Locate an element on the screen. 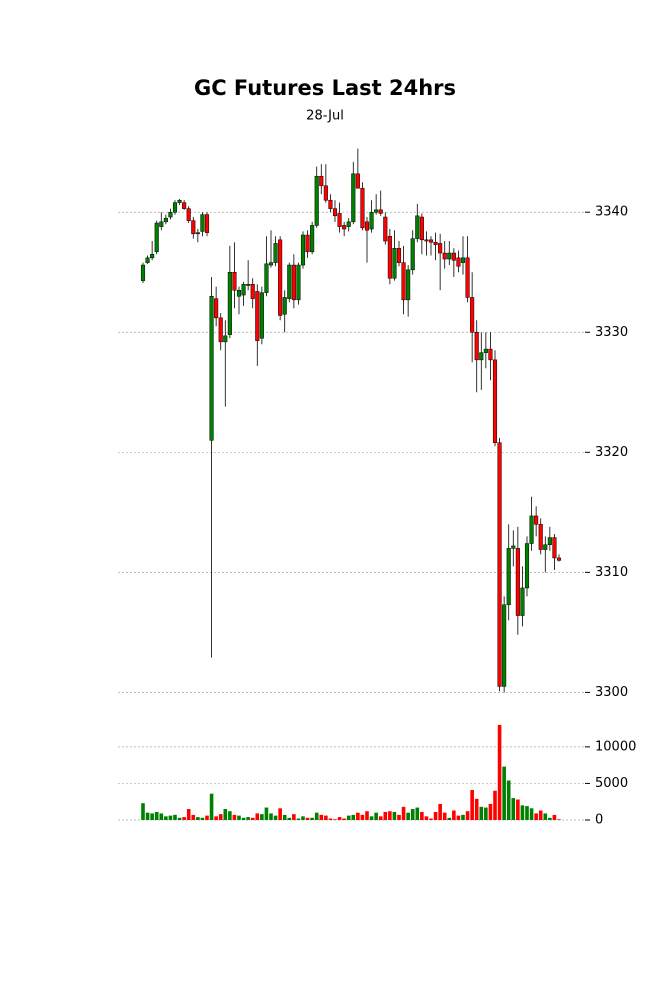 The width and height of the screenshot is (650, 1000). y-tick-label: 5000 is located at coordinates (611, 783).